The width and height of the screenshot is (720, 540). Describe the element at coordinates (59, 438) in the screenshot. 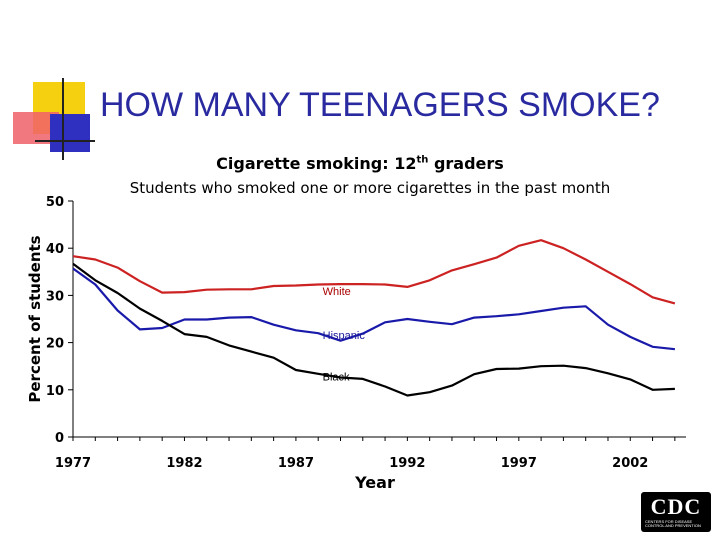

I see `y-tick-label: 0` at that location.